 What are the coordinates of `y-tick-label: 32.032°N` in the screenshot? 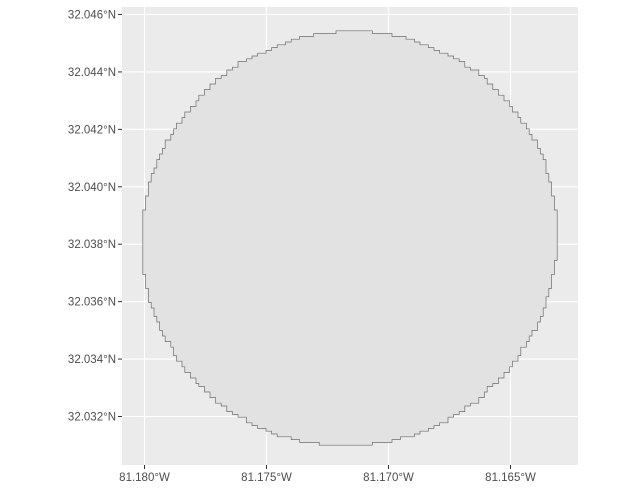 It's located at (92, 418).